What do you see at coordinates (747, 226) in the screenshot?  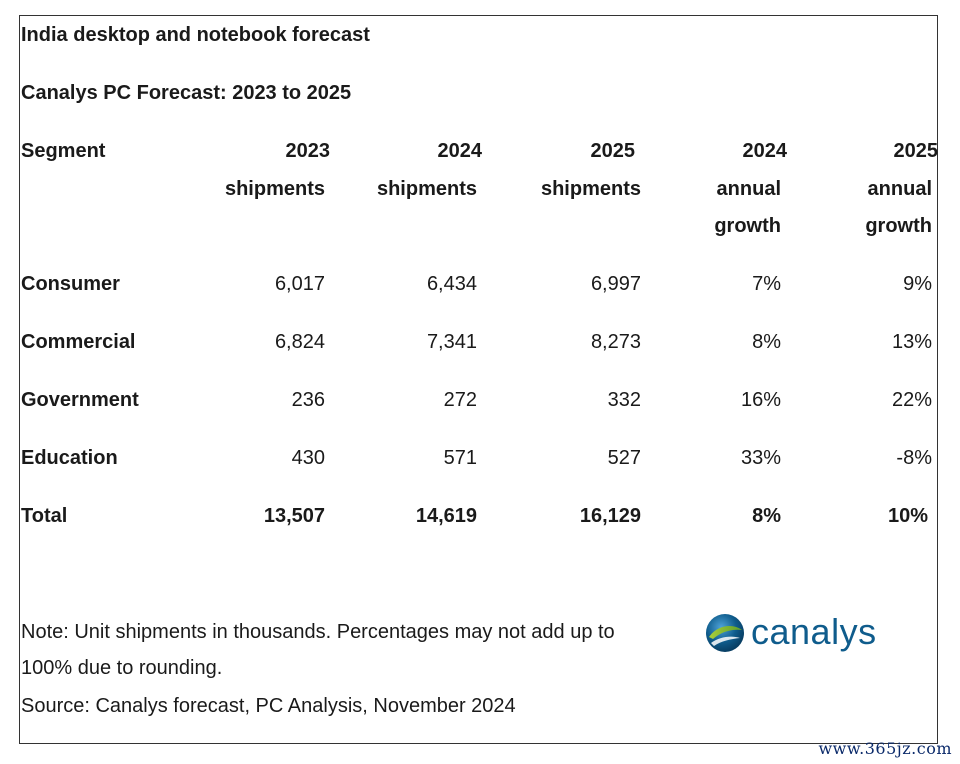 I see `header-2024-growth-line3: growth` at bounding box center [747, 226].